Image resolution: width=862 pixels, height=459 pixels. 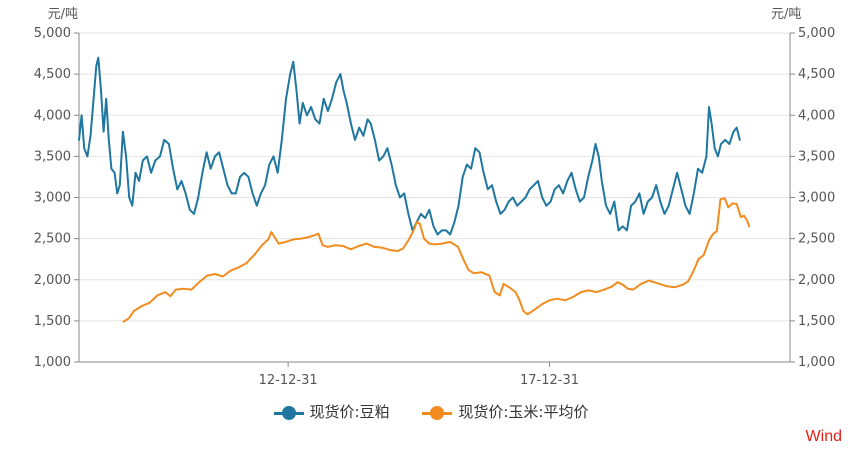 I want to click on y-tick-label-left: 3,000, so click(x=52, y=198).